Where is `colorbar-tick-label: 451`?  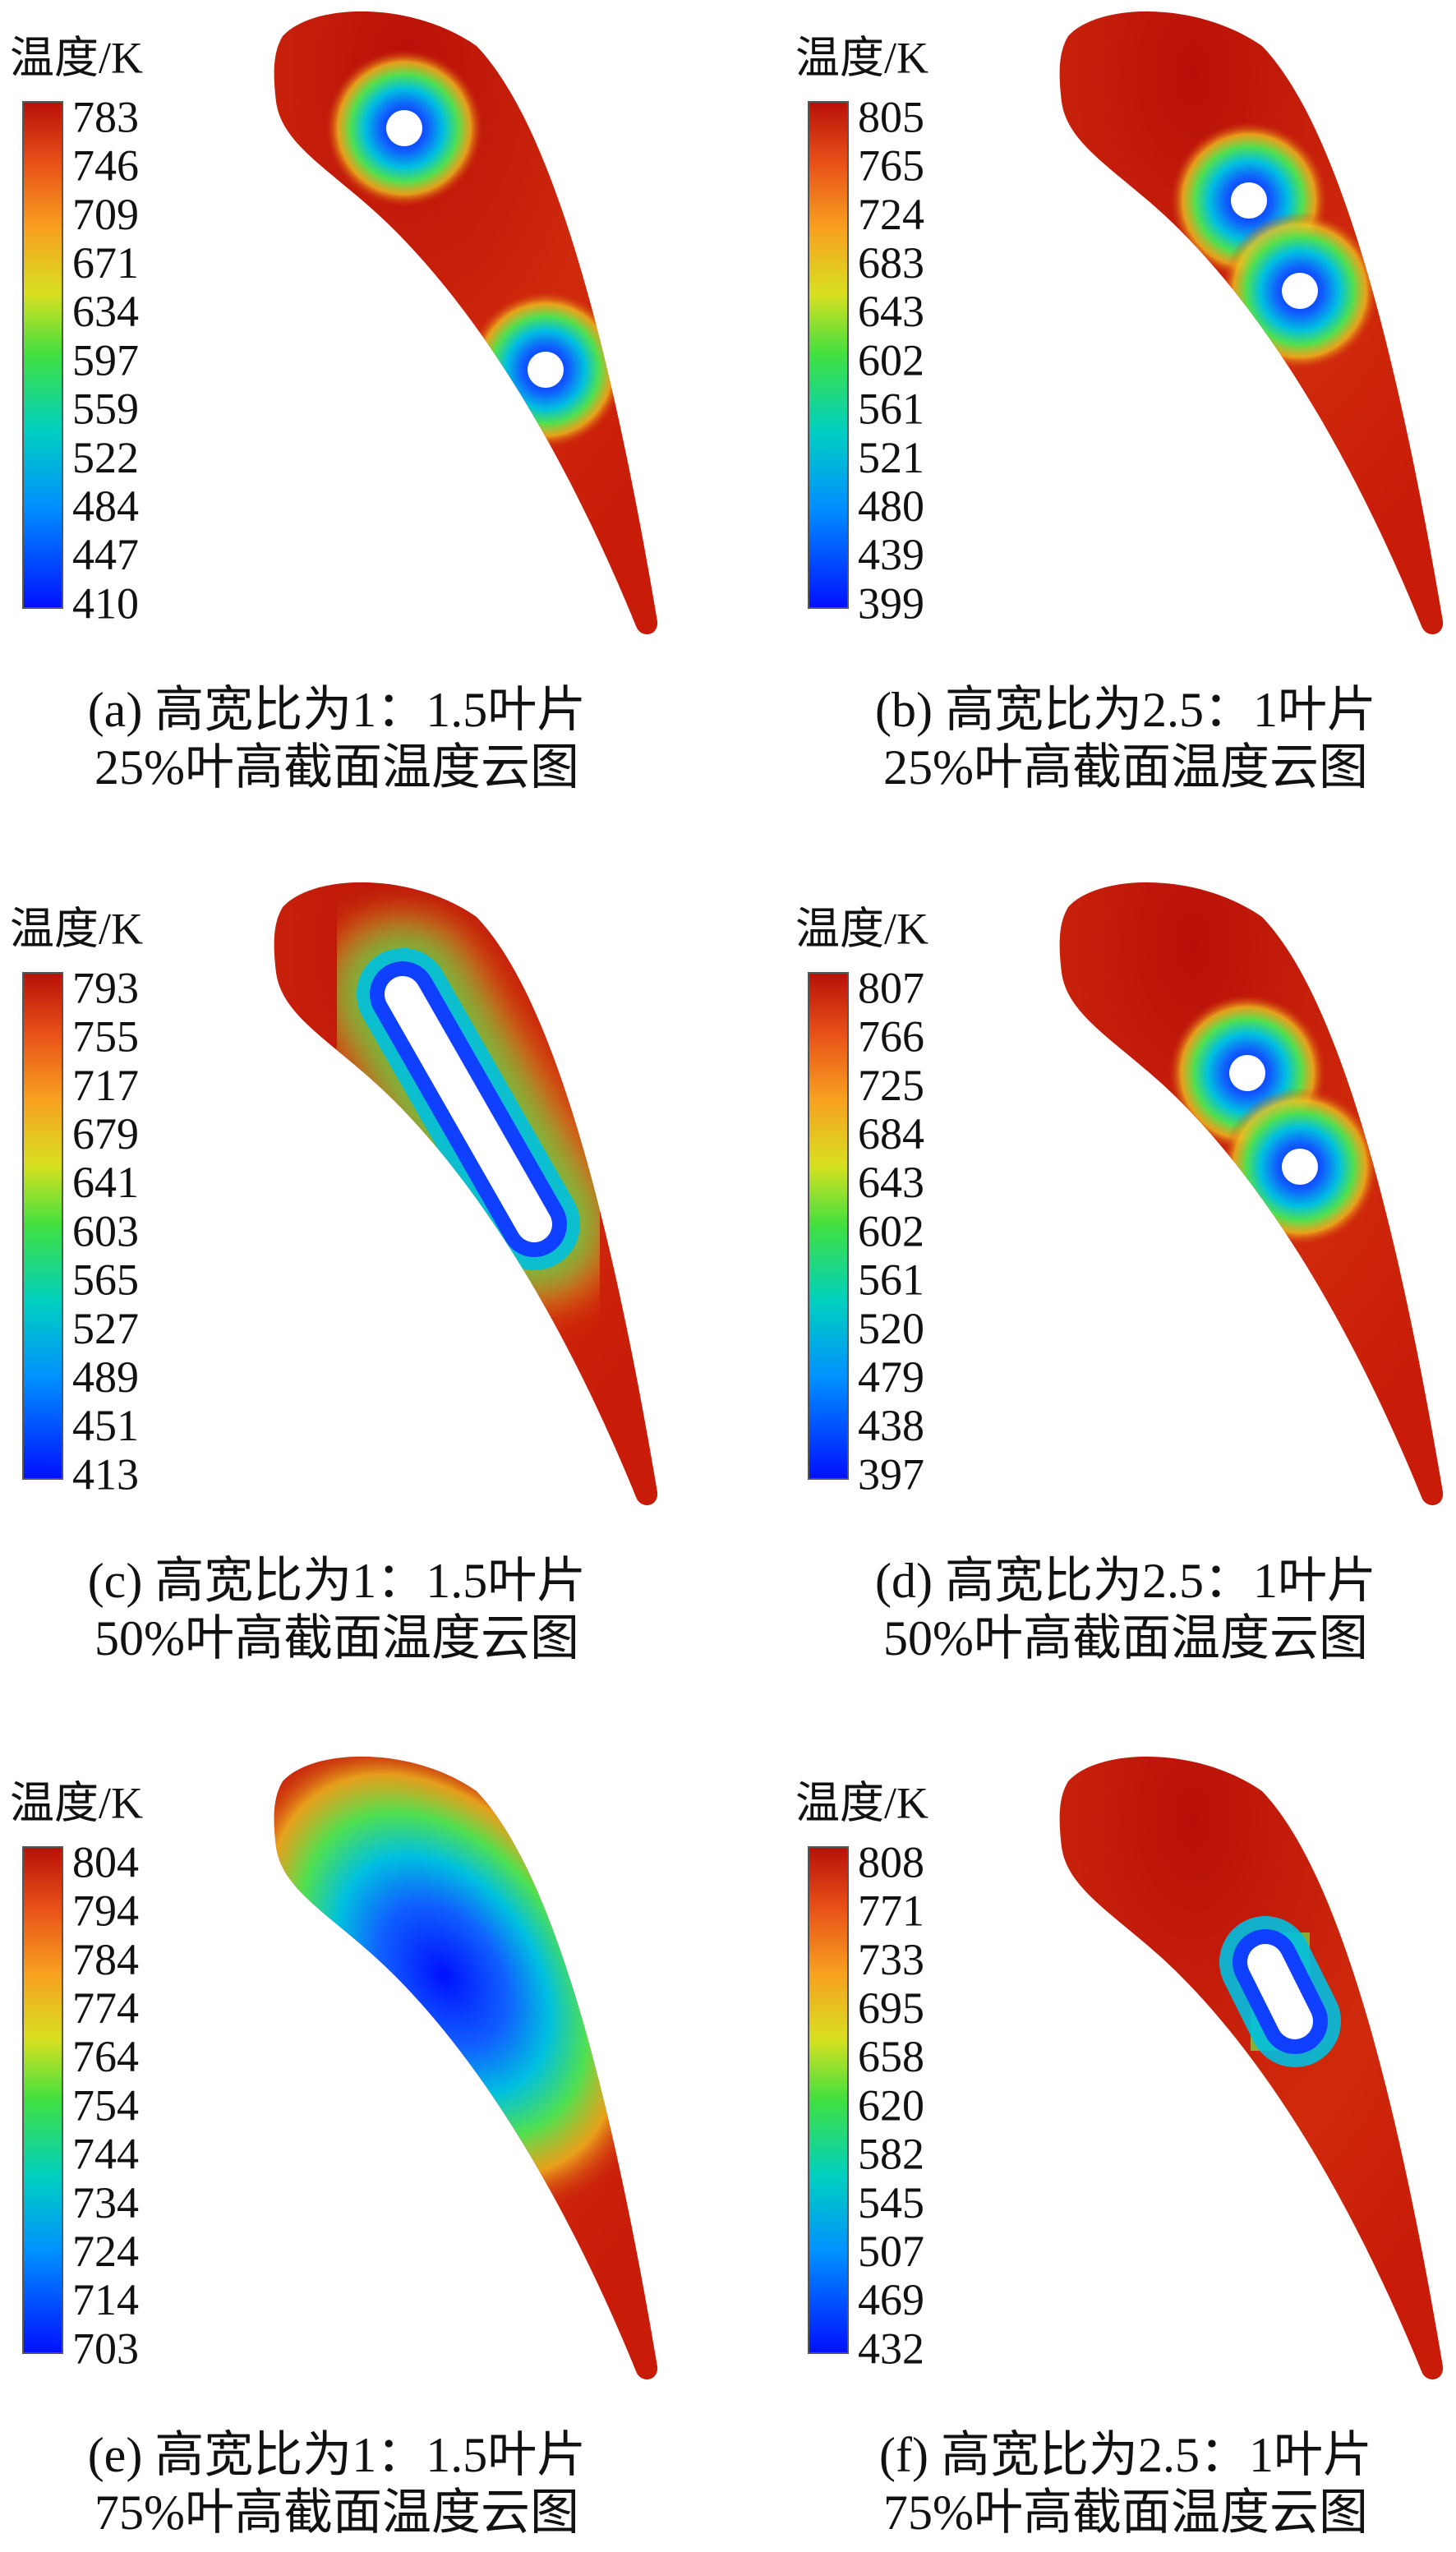
colorbar-tick-label: 451 is located at coordinates (105, 1426).